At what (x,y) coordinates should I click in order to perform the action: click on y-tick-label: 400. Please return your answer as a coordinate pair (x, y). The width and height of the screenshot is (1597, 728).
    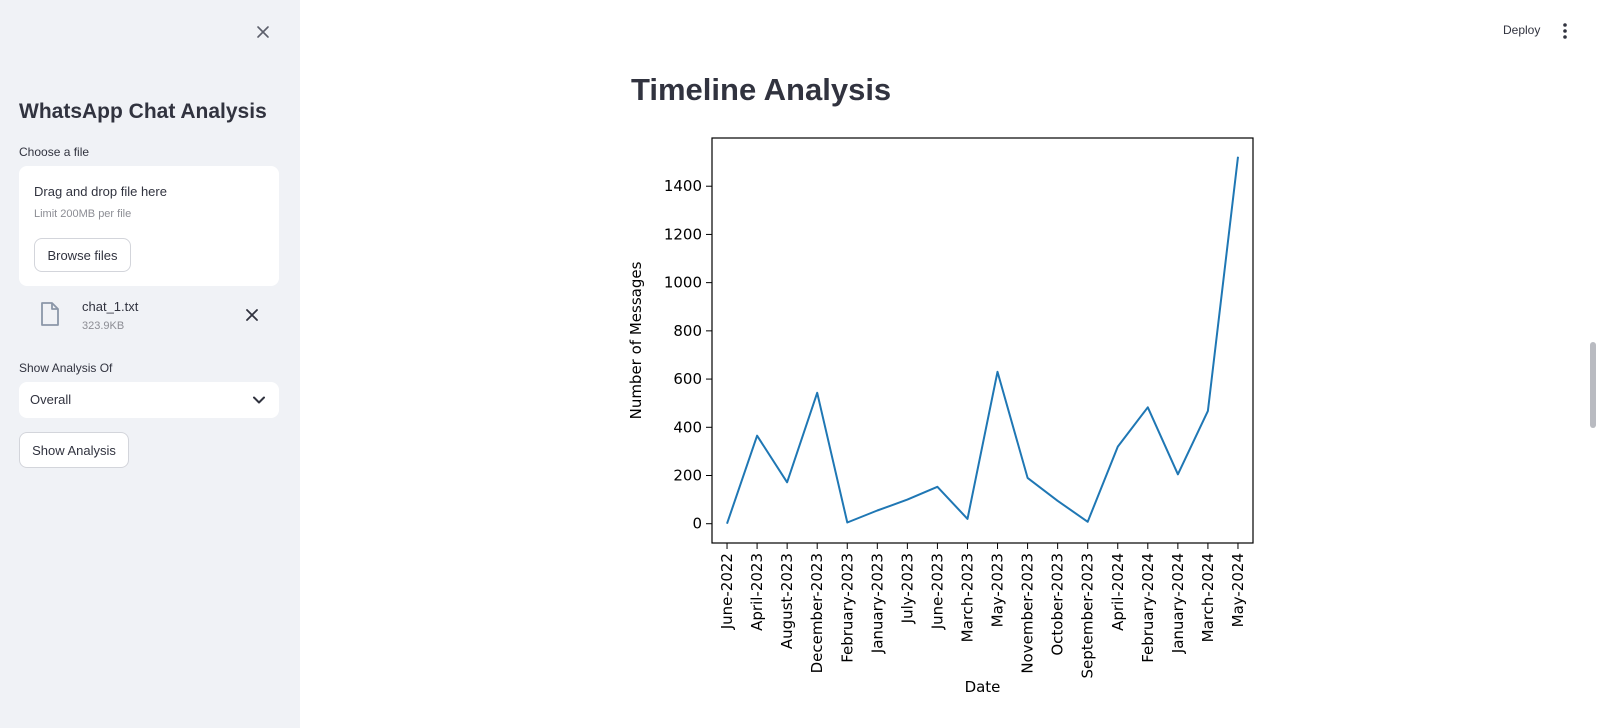
    Looking at the image, I should click on (687, 427).